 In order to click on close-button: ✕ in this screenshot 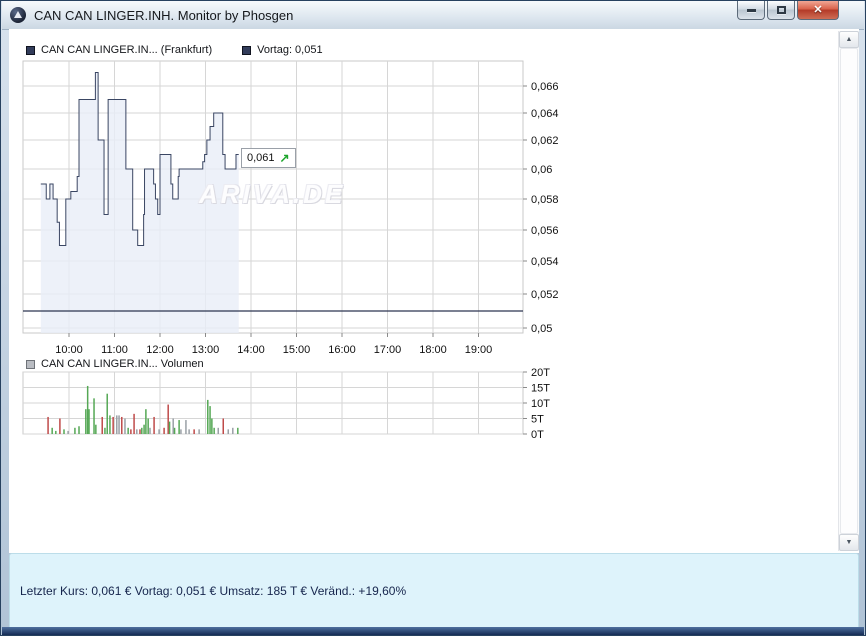, I will do `click(818, 10)`.